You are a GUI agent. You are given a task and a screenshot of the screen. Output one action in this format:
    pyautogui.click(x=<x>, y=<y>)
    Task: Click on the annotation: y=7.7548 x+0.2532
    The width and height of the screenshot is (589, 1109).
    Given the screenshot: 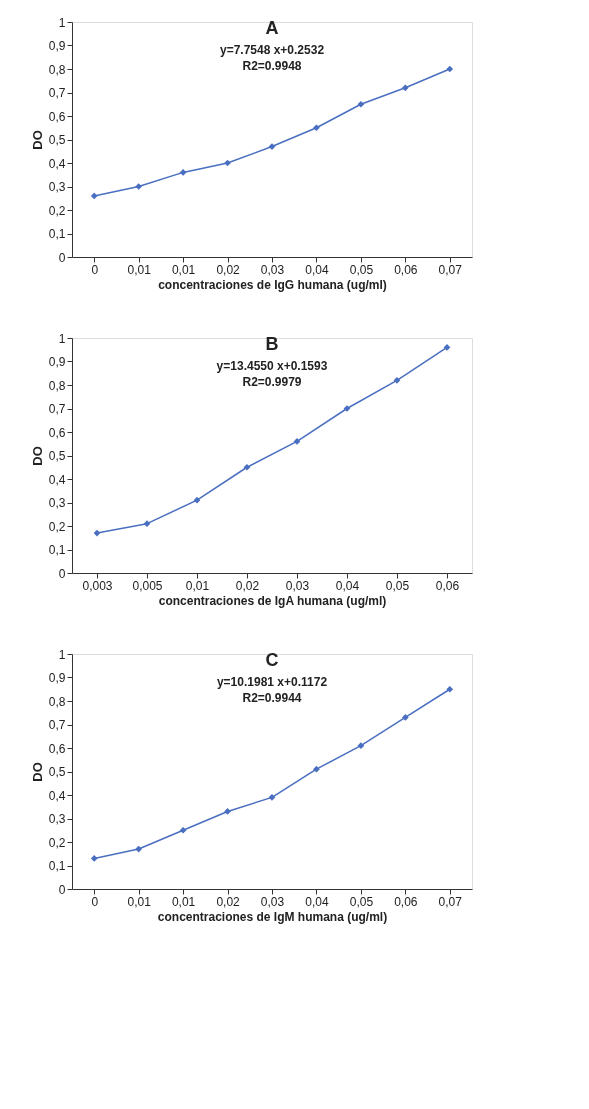 What is the action you would take?
    pyautogui.click(x=272, y=50)
    